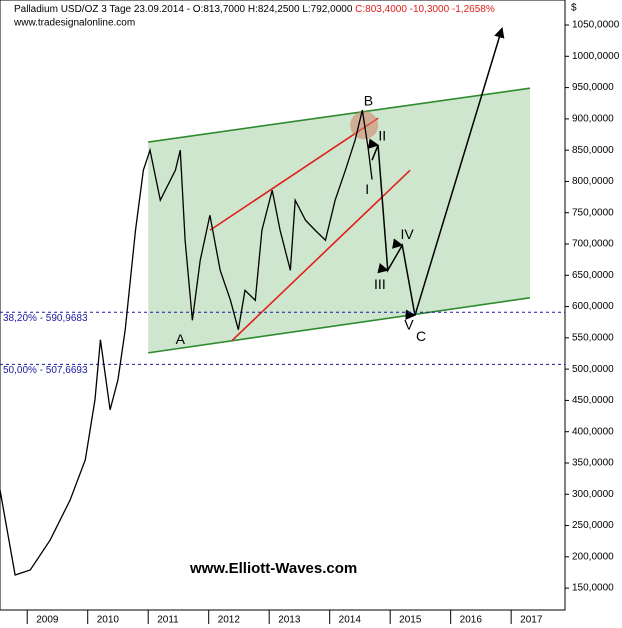 The width and height of the screenshot is (622, 628). I want to click on wave-label: C, so click(421, 336).